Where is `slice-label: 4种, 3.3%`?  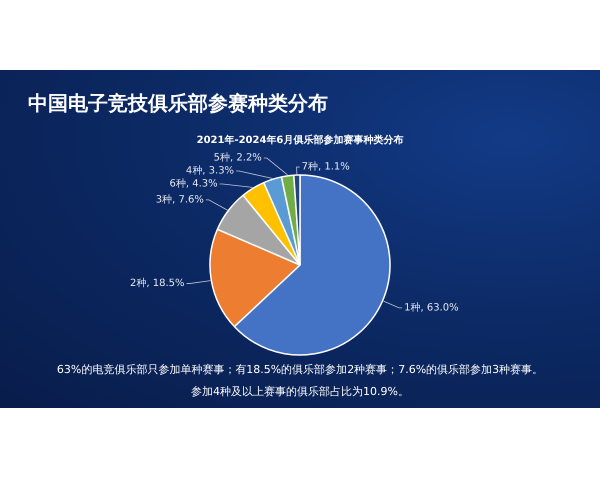
slice-label: 4种, 3.3% is located at coordinates (210, 170).